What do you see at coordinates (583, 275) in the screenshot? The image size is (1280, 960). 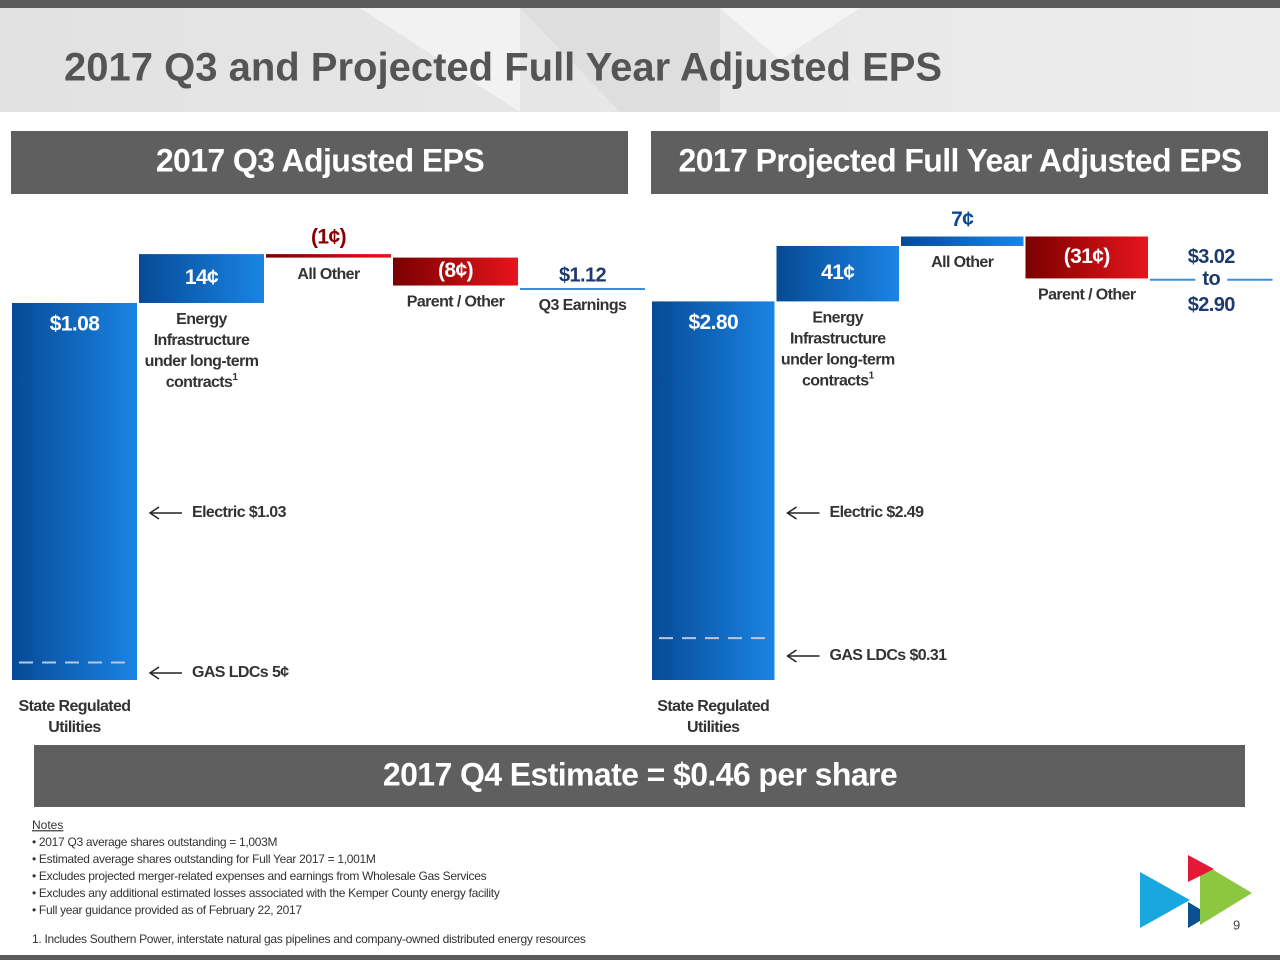 I see `value-label: $1.12` at bounding box center [583, 275].